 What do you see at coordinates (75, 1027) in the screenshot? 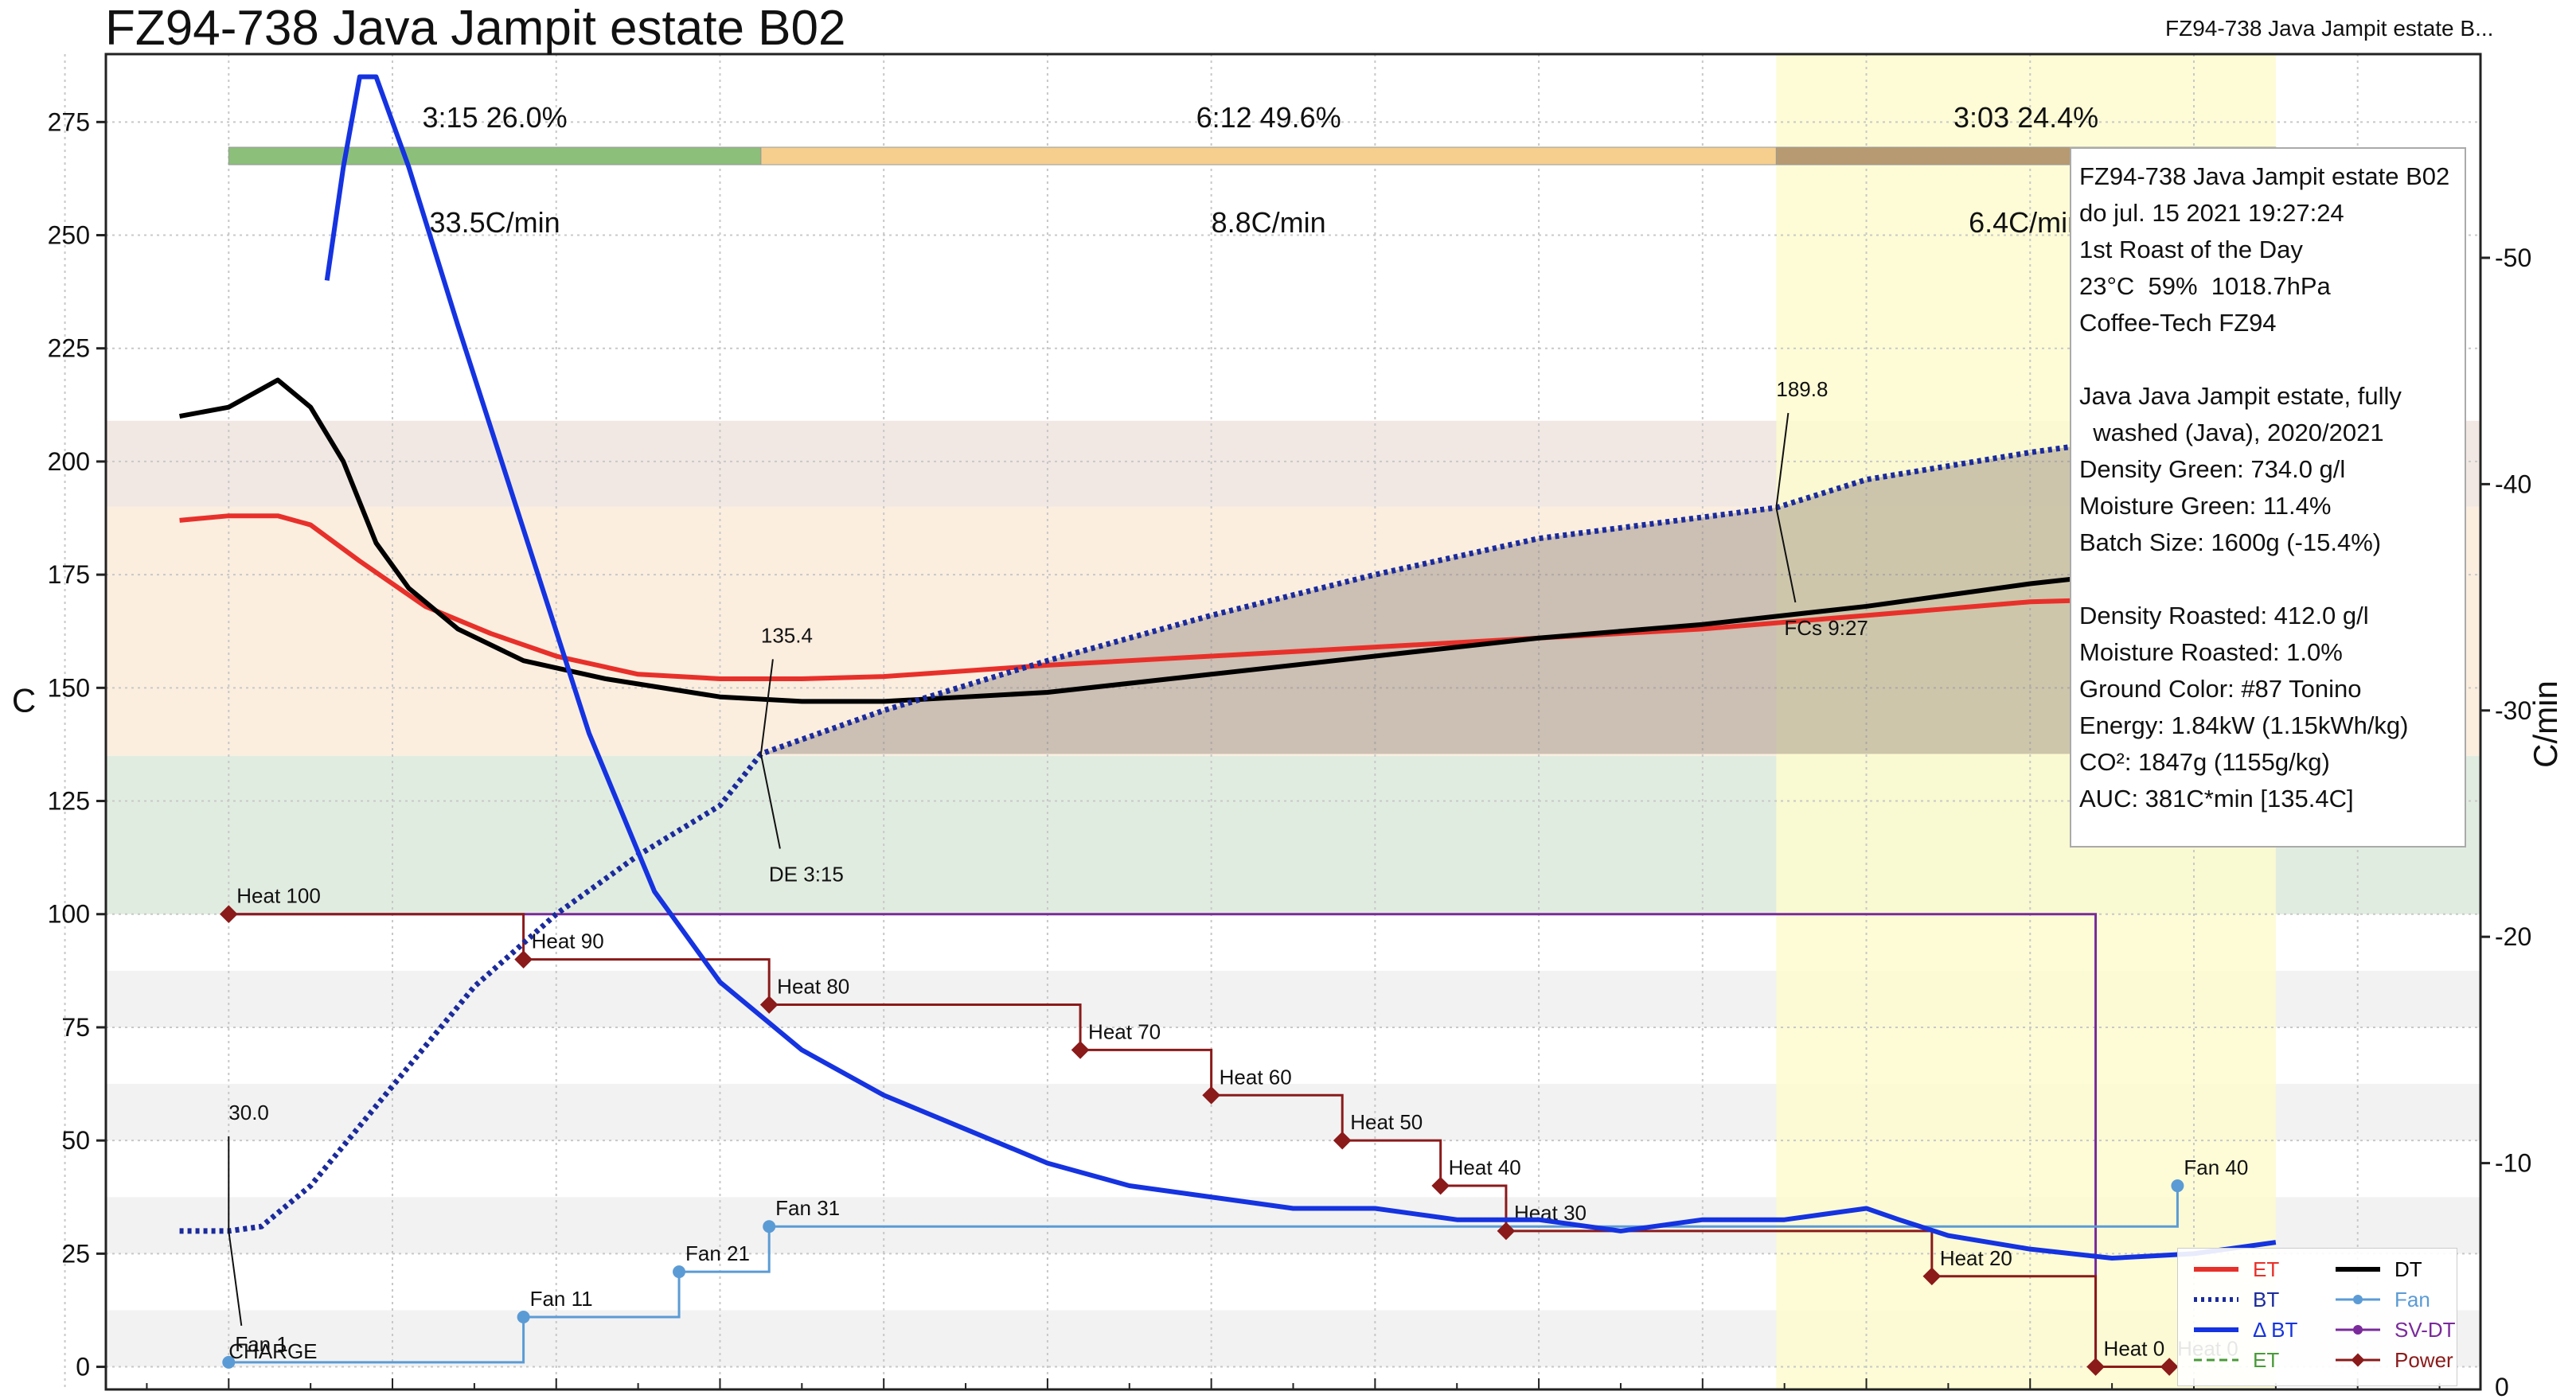
I see `y-tick-label: 75` at bounding box center [75, 1027].